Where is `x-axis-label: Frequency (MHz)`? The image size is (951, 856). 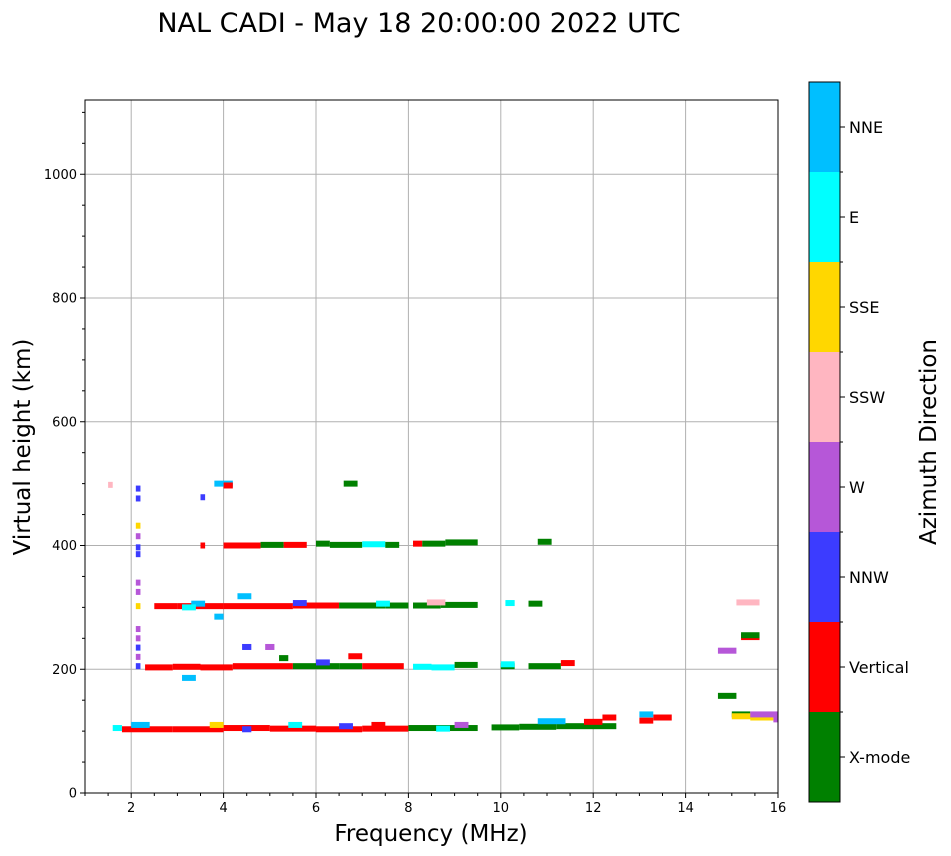 x-axis-label: Frequency (MHz) is located at coordinates (430, 834).